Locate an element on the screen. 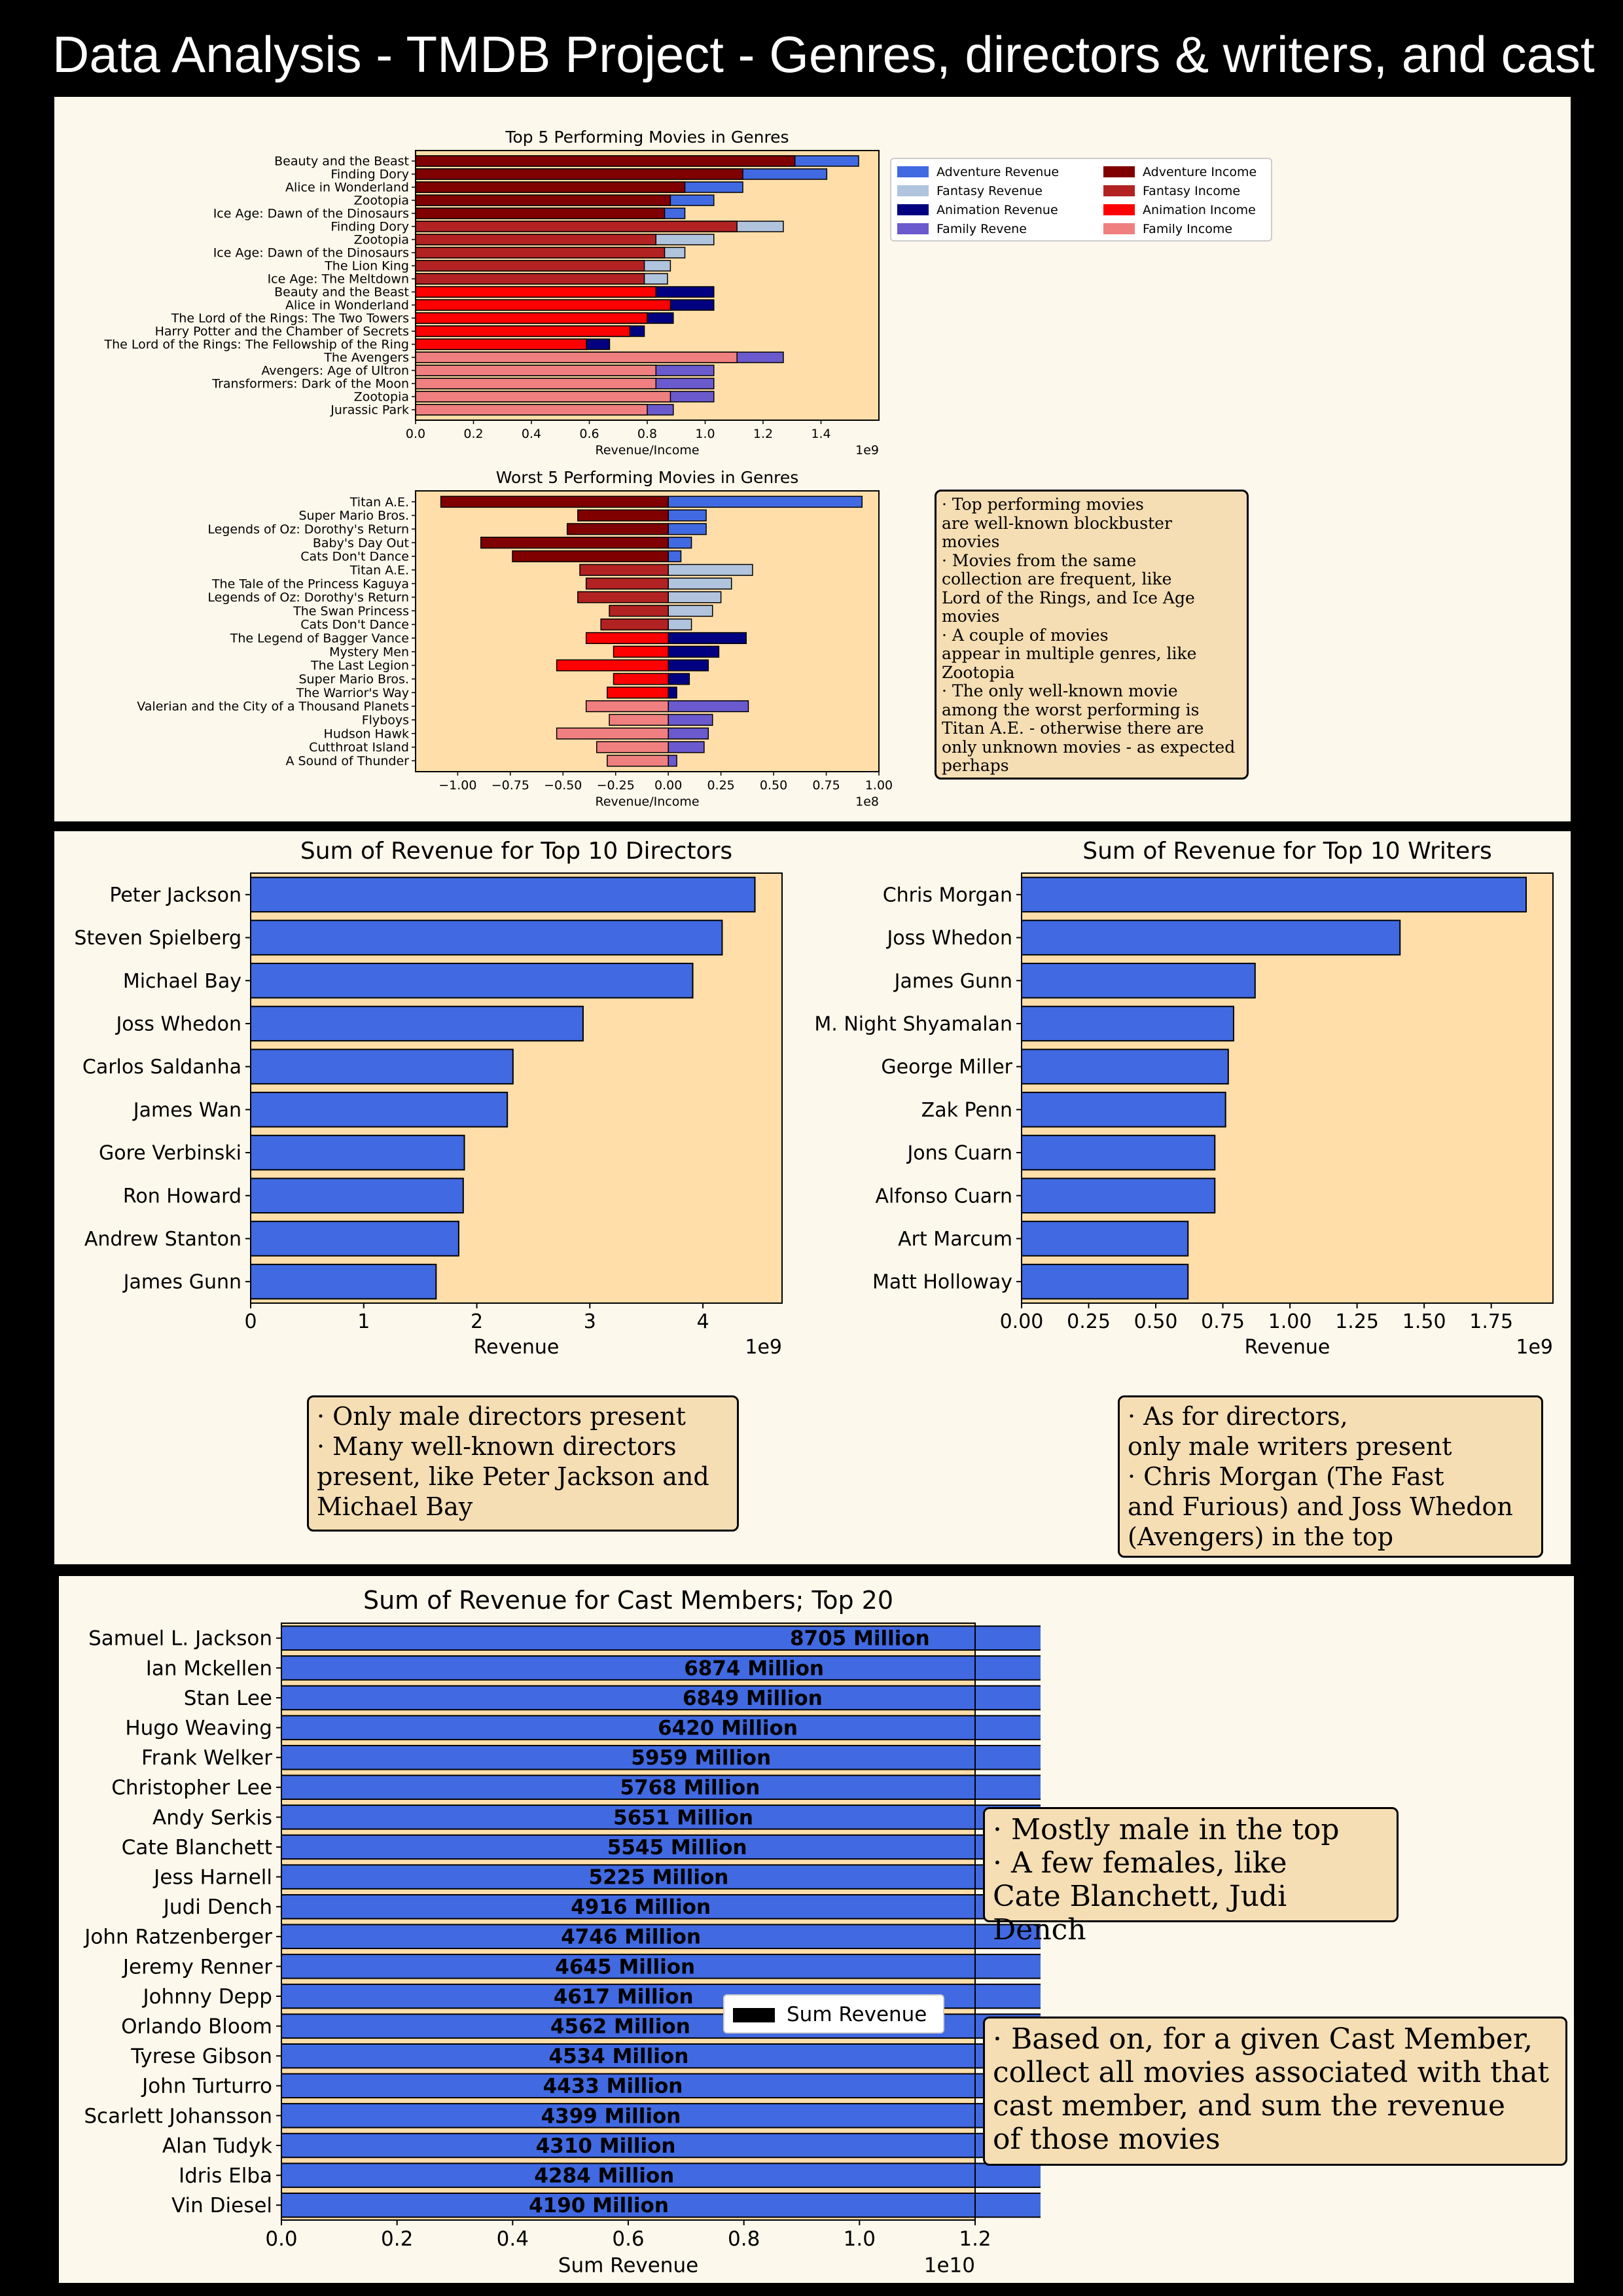  directors-scale-label: 1e9 is located at coordinates (764, 1346).